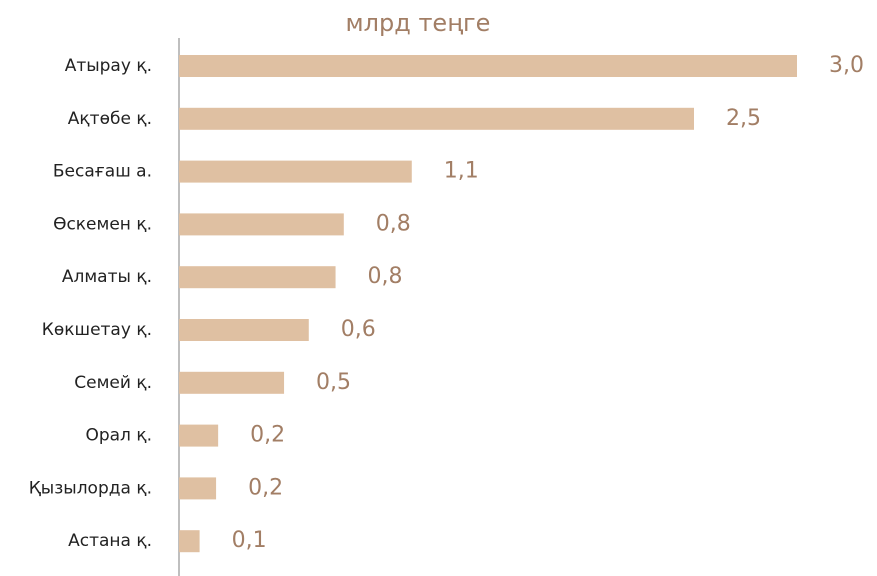 This screenshot has height=576, width=877. I want to click on value-label: 2,5, so click(743, 118).